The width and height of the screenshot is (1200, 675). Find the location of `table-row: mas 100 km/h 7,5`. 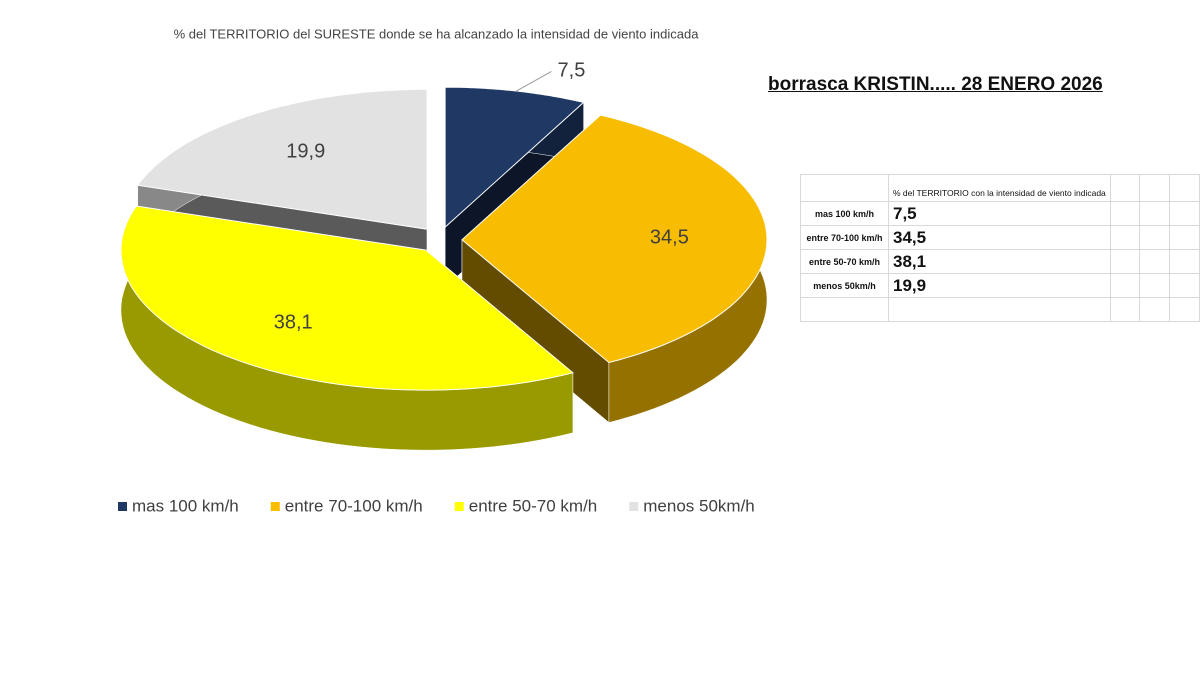

table-row: mas 100 km/h 7,5 is located at coordinates (1000, 213).